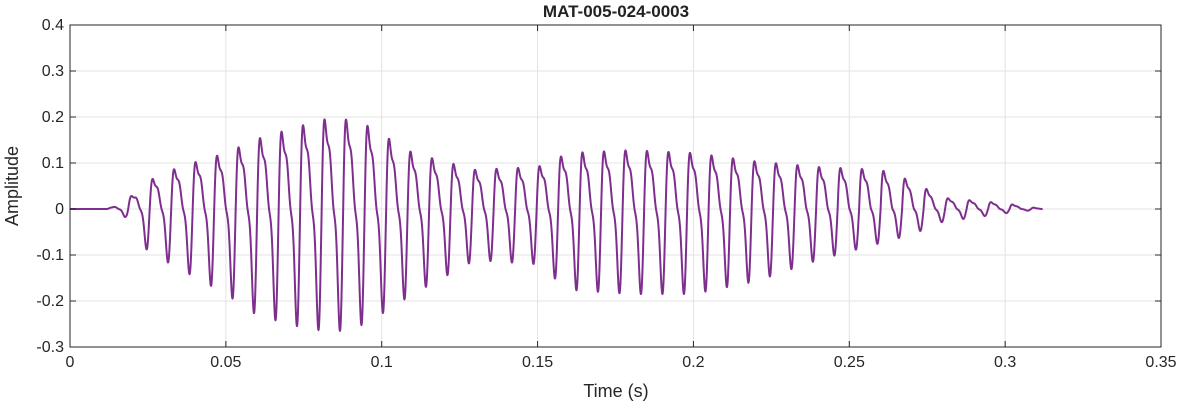 The width and height of the screenshot is (1182, 404). What do you see at coordinates (50, 347) in the screenshot?
I see `y-tick-label: -0.3` at bounding box center [50, 347].